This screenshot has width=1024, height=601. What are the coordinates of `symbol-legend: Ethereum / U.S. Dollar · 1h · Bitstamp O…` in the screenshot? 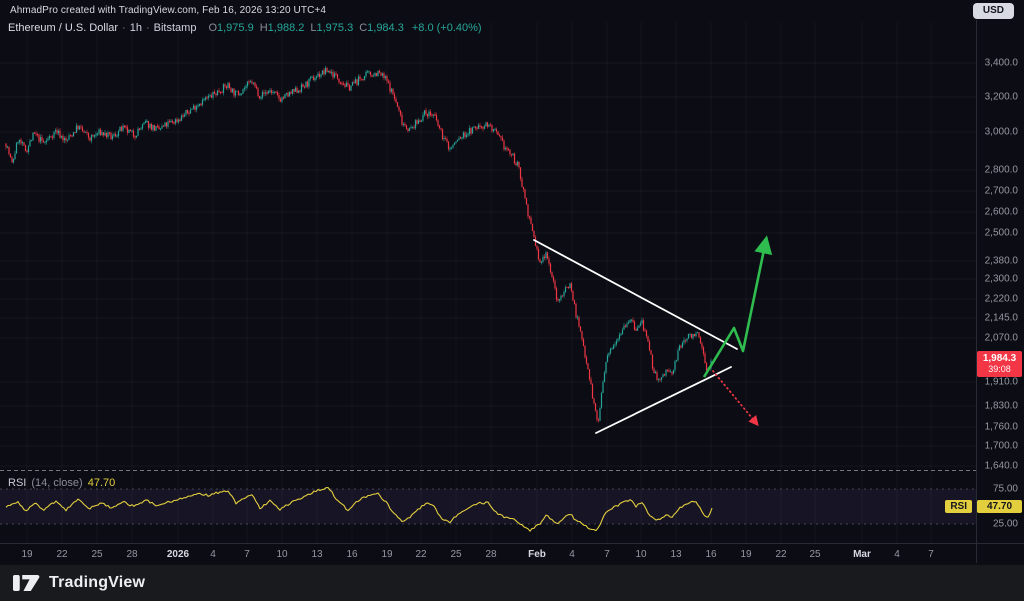 It's located at (245, 28).